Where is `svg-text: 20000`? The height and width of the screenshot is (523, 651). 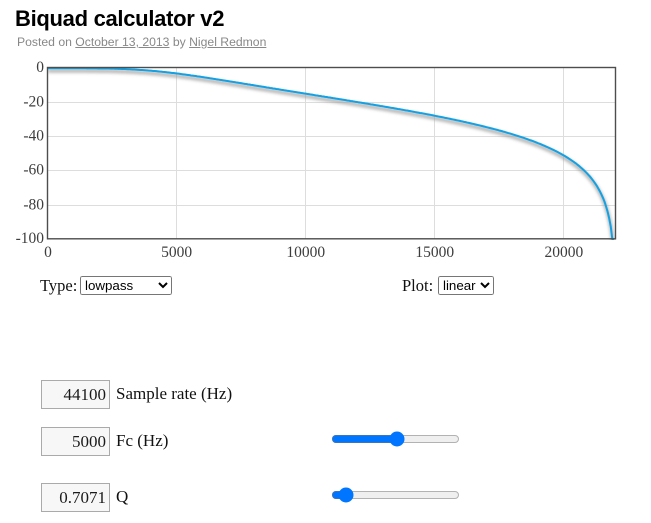 svg-text: 20000 is located at coordinates (564, 252).